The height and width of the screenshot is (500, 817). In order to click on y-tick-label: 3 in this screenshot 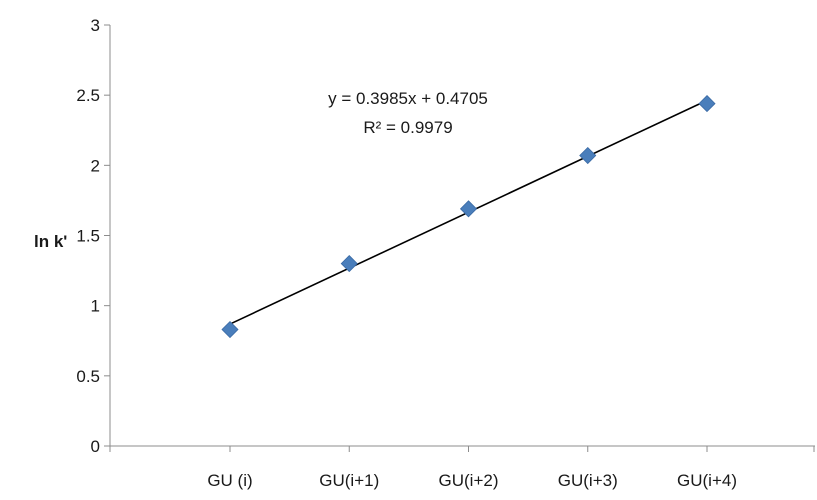, I will do `click(95, 25)`.